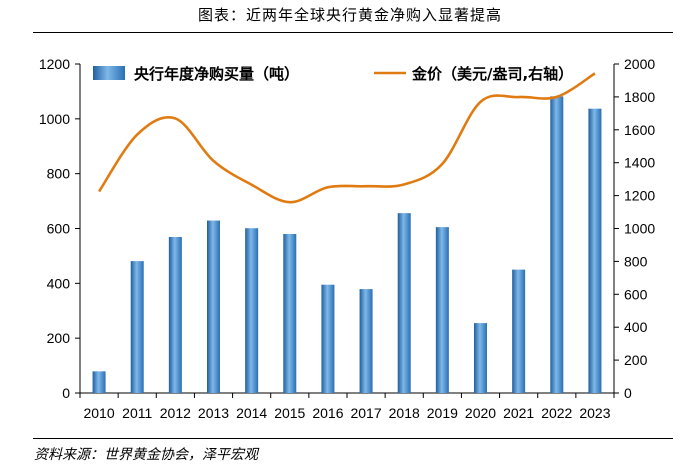 The height and width of the screenshot is (471, 700). I want to click on legend-bar-label: 央行年度净购买量（吨）, so click(216, 74).